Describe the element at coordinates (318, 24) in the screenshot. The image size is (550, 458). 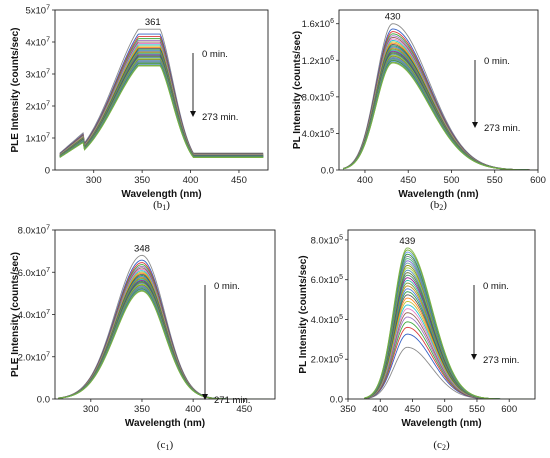
I see `y-tick-label: 1.6x10⁶` at that location.